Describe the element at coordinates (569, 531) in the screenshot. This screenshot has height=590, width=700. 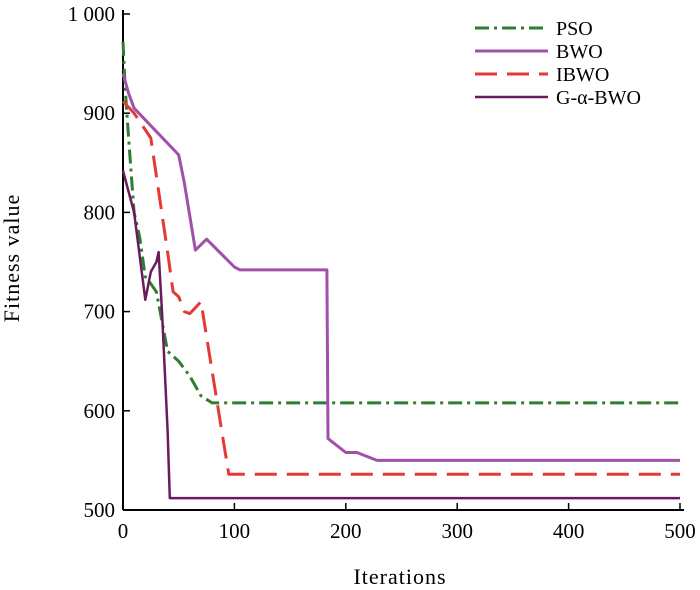
I see `x-tick-label: 400` at that location.